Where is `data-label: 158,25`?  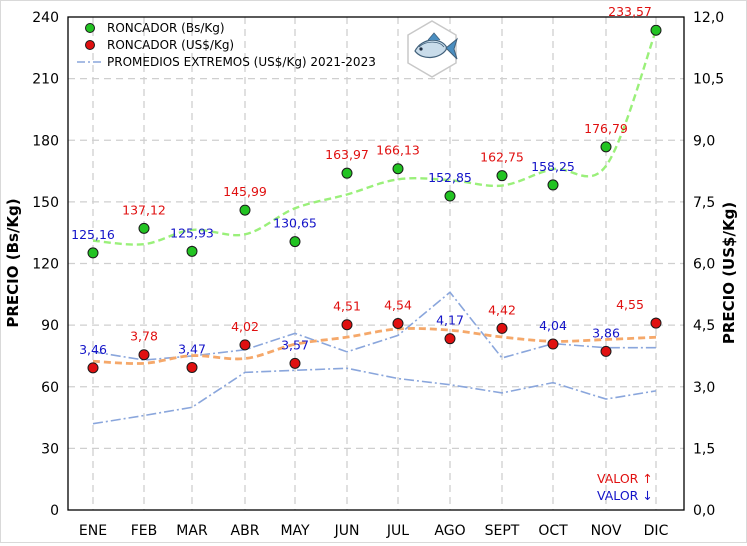
data-label: 158,25 is located at coordinates (553, 166).